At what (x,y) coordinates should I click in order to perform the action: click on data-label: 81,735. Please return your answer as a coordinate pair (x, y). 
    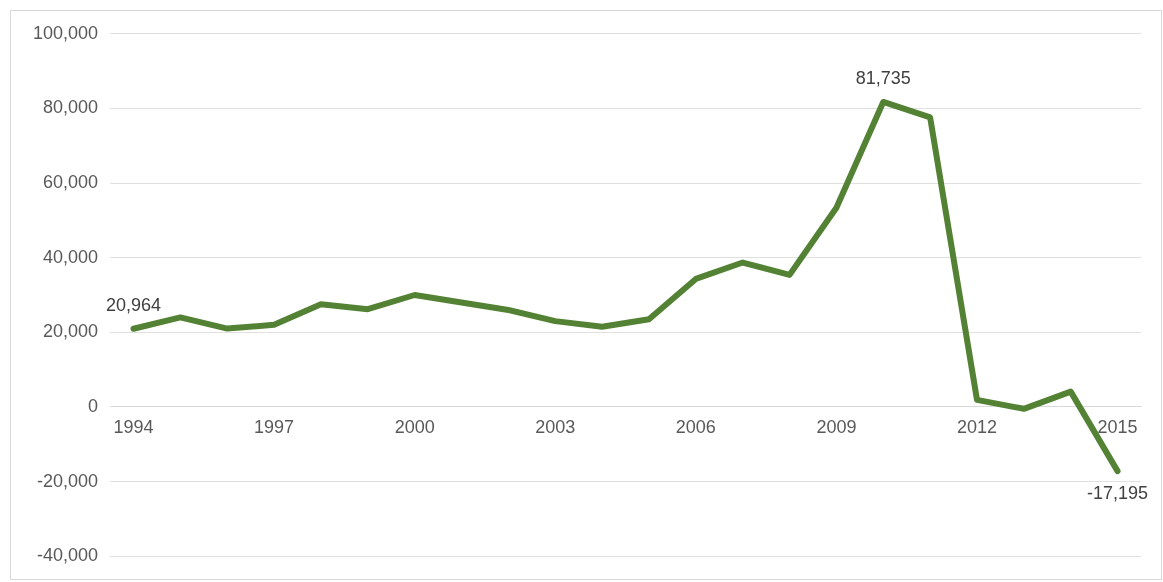
    Looking at the image, I should click on (883, 77).